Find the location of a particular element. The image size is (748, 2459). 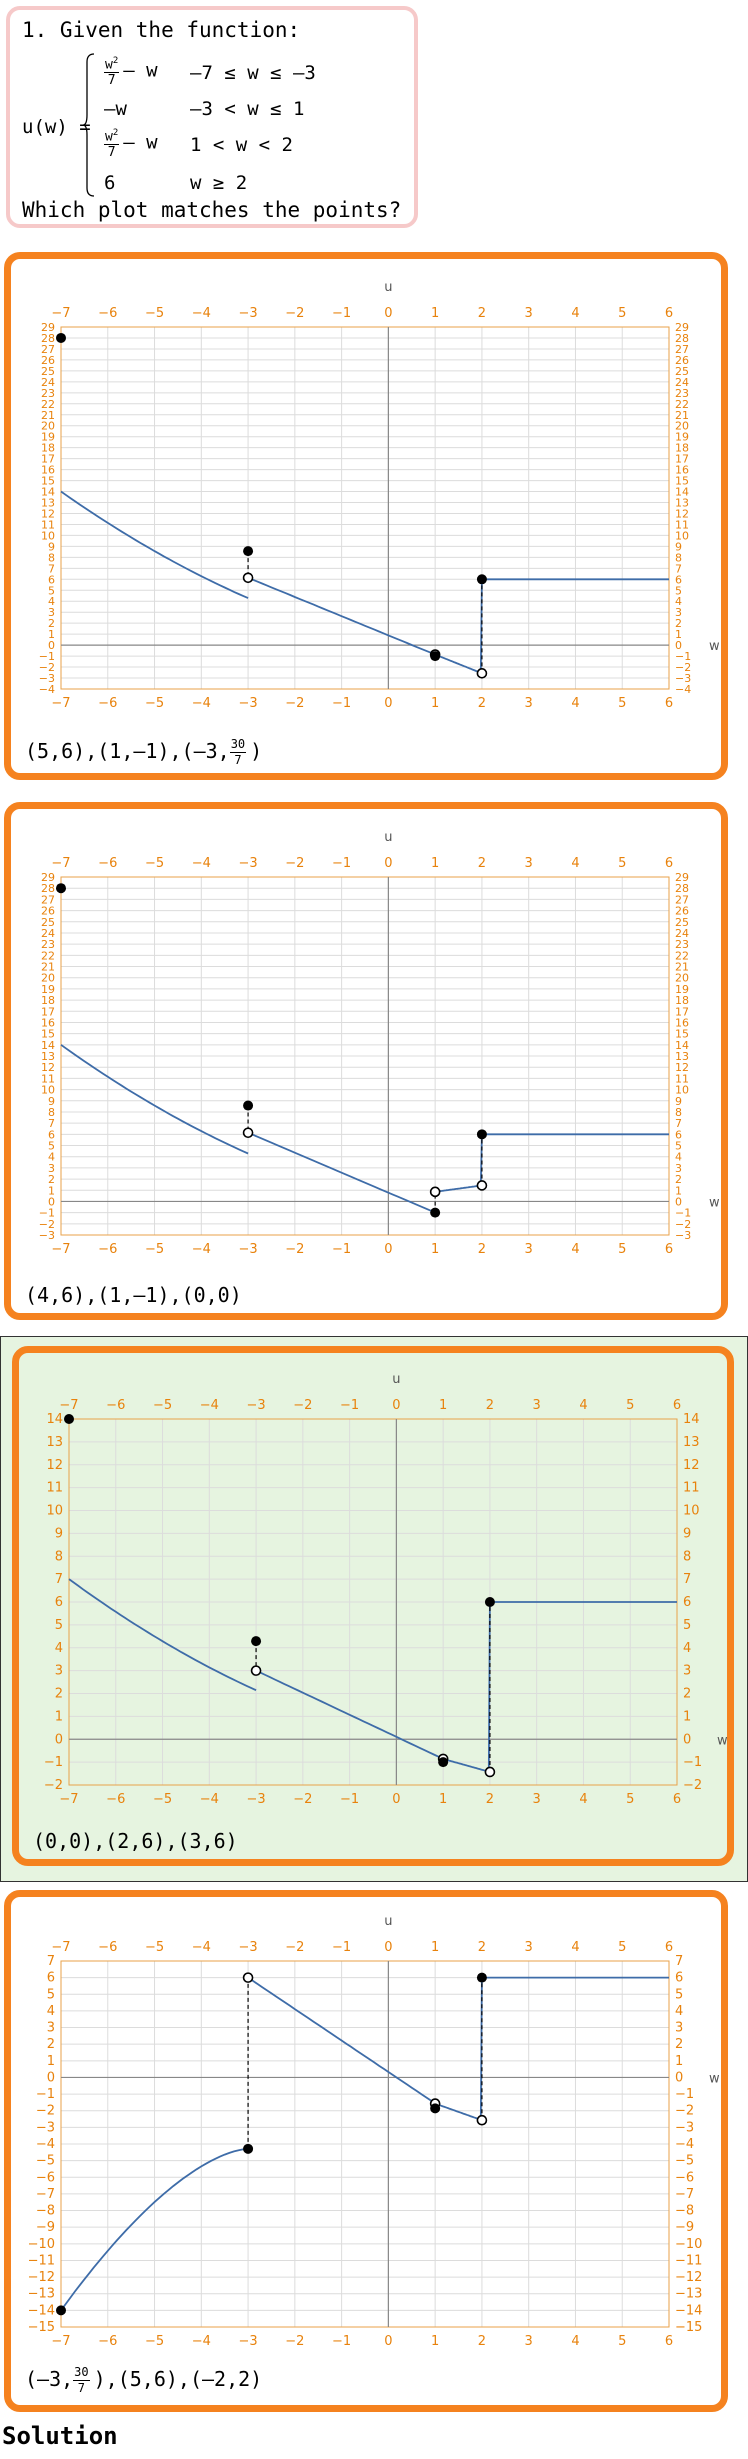

y-tick-label-left: 2 is located at coordinates (51, 1179).